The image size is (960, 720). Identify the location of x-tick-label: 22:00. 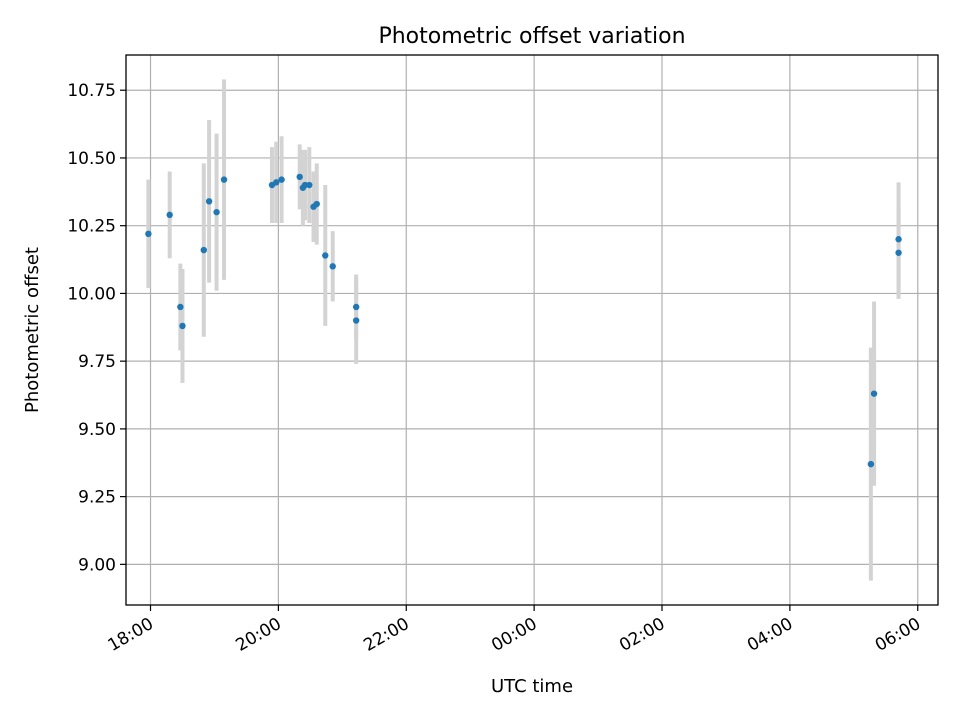
(386, 635).